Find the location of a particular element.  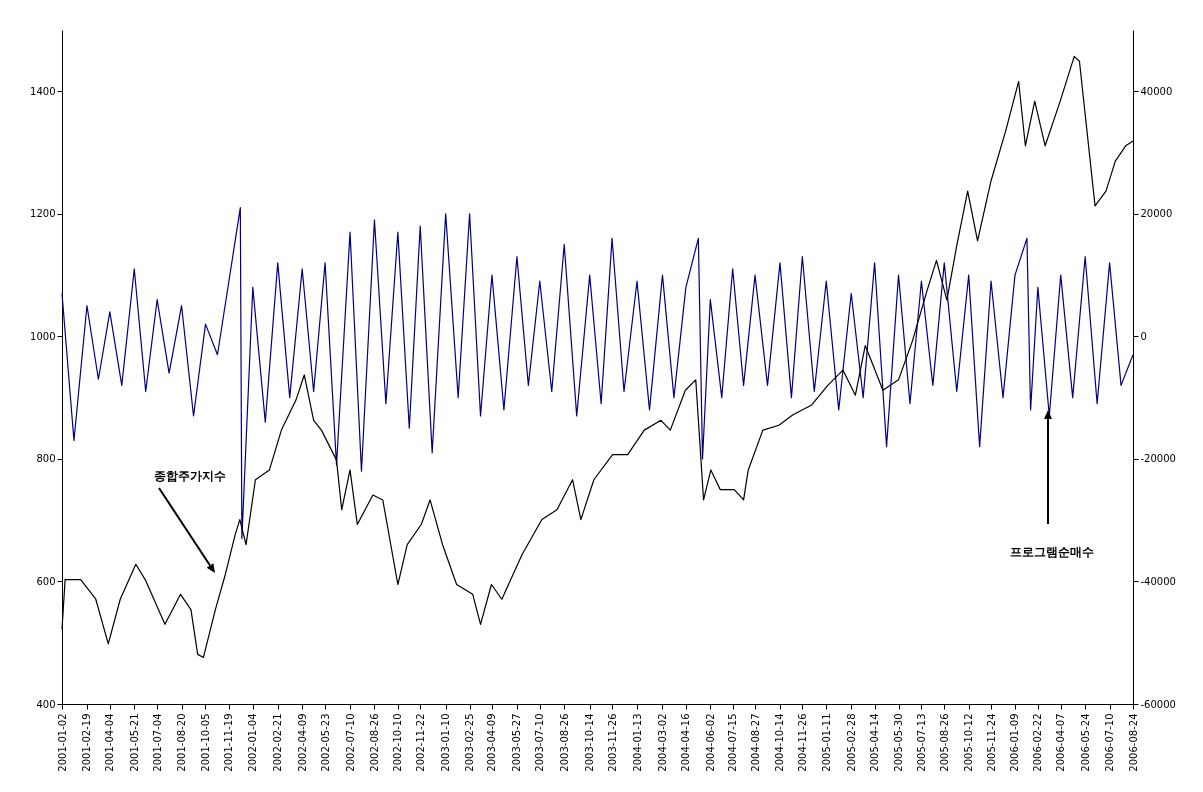

x-tick-label: 2006-05-24 is located at coordinates (1085, 742).